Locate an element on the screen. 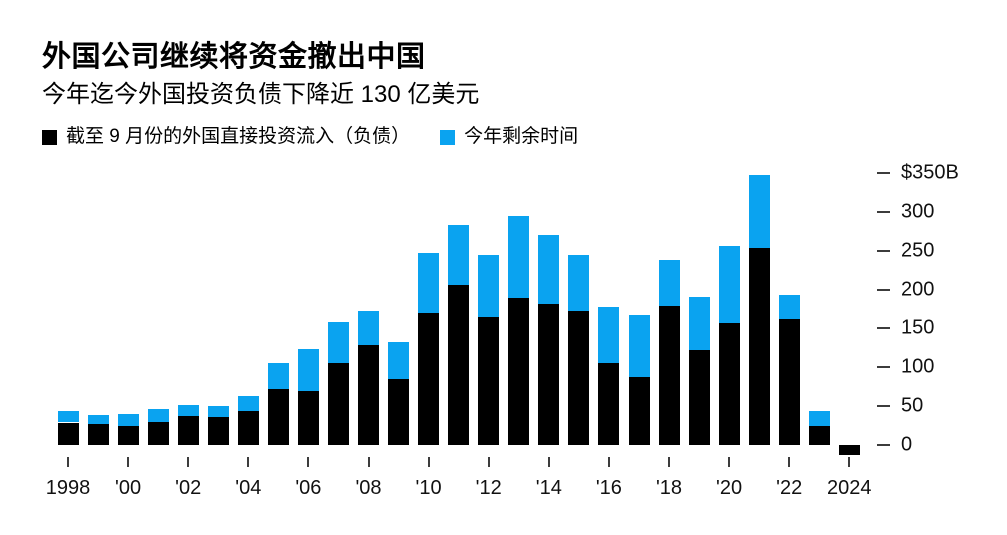 Image resolution: width=1007 pixels, height=535 pixels. bar-2017-rest-of-year is located at coordinates (639, 346).